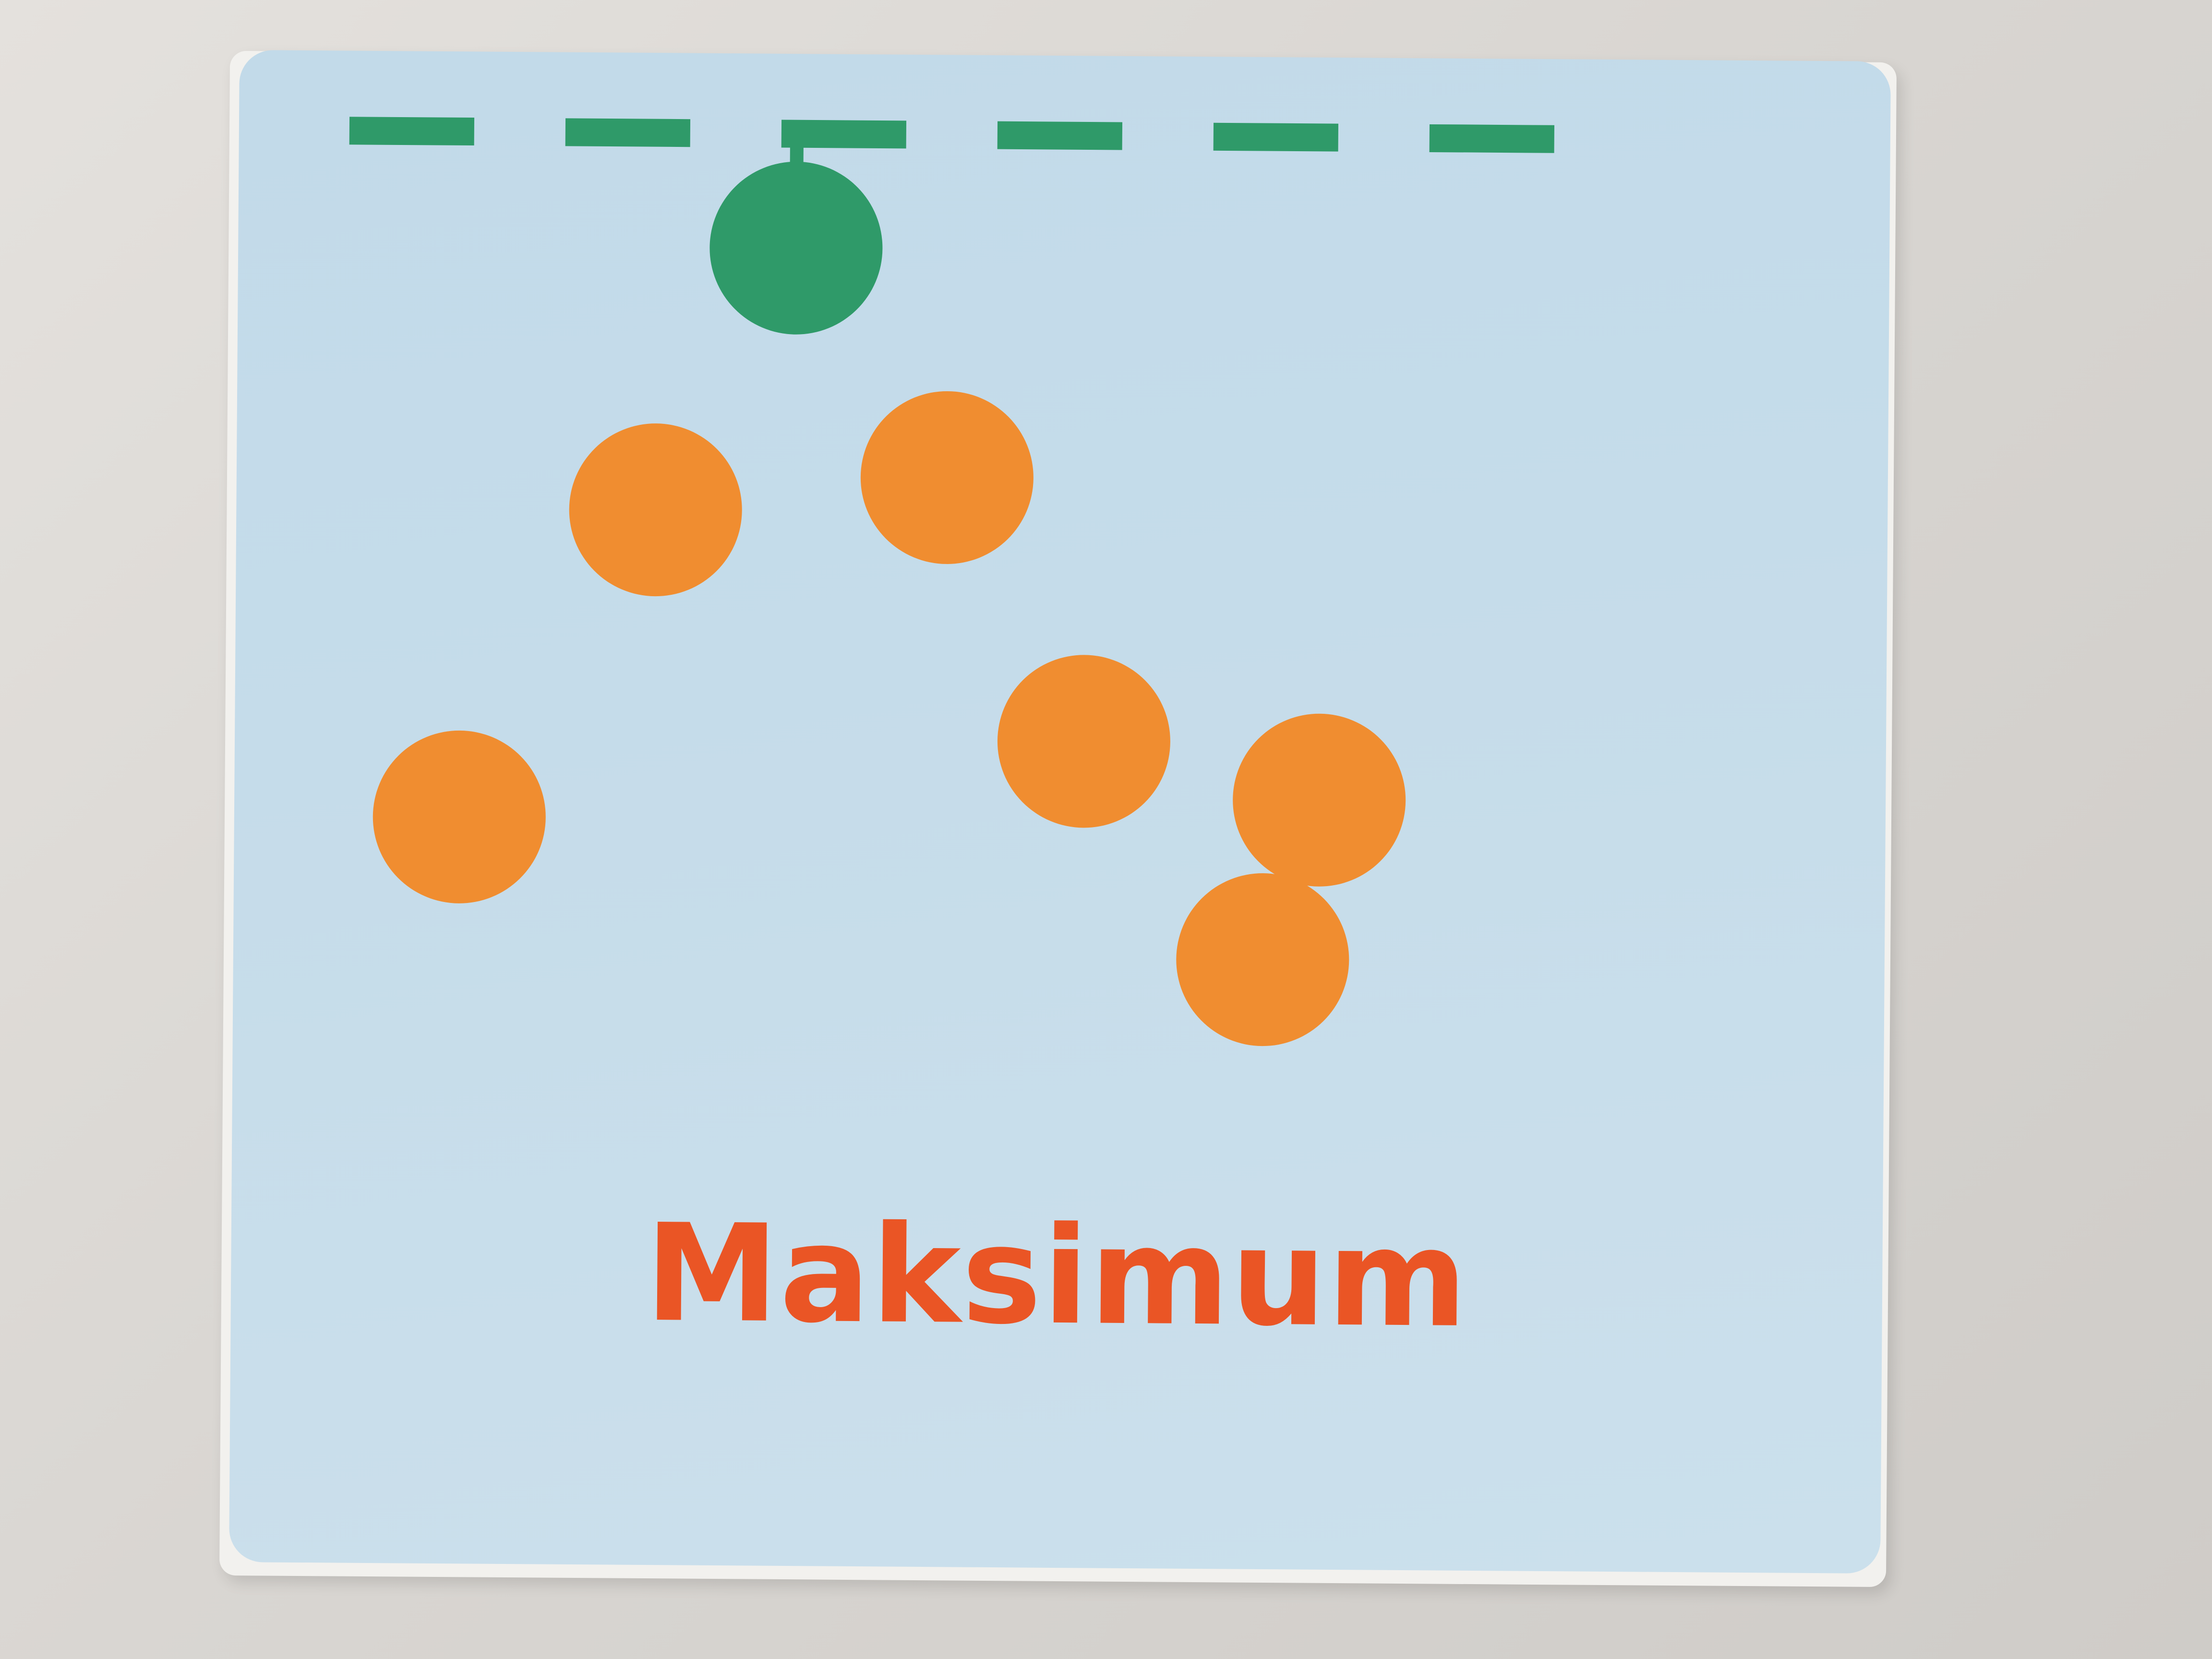 The height and width of the screenshot is (1659, 2212). Describe the element at coordinates (967, 135) in the screenshot. I see `dashed-line` at that location.